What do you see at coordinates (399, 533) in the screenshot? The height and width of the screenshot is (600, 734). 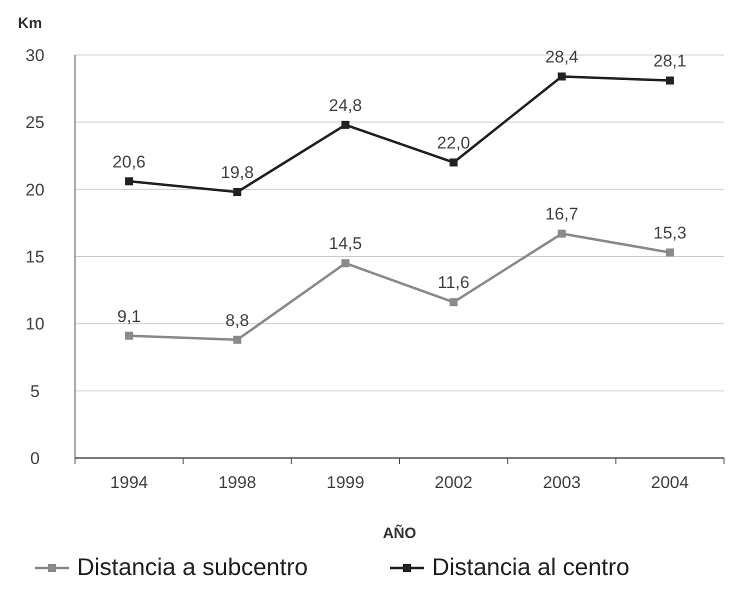 I see `x-axis-title: AÑO` at bounding box center [399, 533].